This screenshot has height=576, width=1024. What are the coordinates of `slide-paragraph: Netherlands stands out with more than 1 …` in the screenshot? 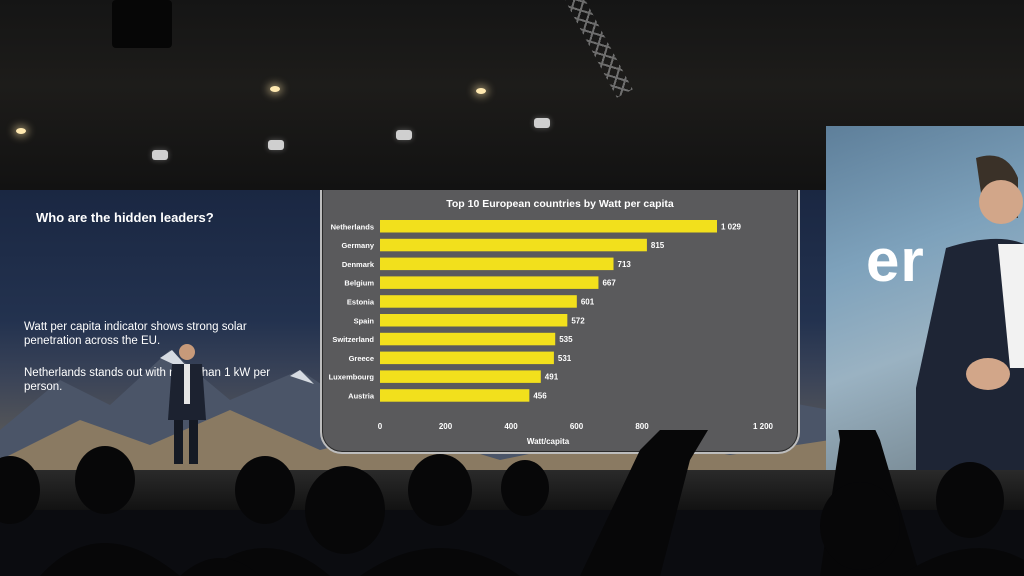 It's located at (147, 380).